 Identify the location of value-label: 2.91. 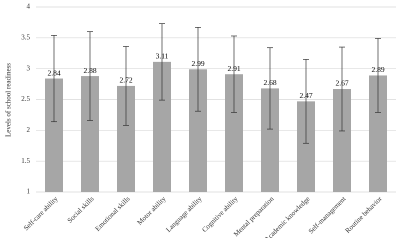
(233, 68).